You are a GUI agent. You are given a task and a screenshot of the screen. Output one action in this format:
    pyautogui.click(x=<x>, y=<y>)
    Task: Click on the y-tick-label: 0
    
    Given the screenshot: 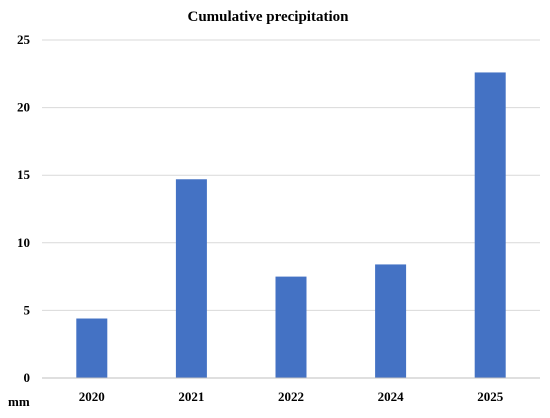 What is the action you would take?
    pyautogui.click(x=27, y=377)
    